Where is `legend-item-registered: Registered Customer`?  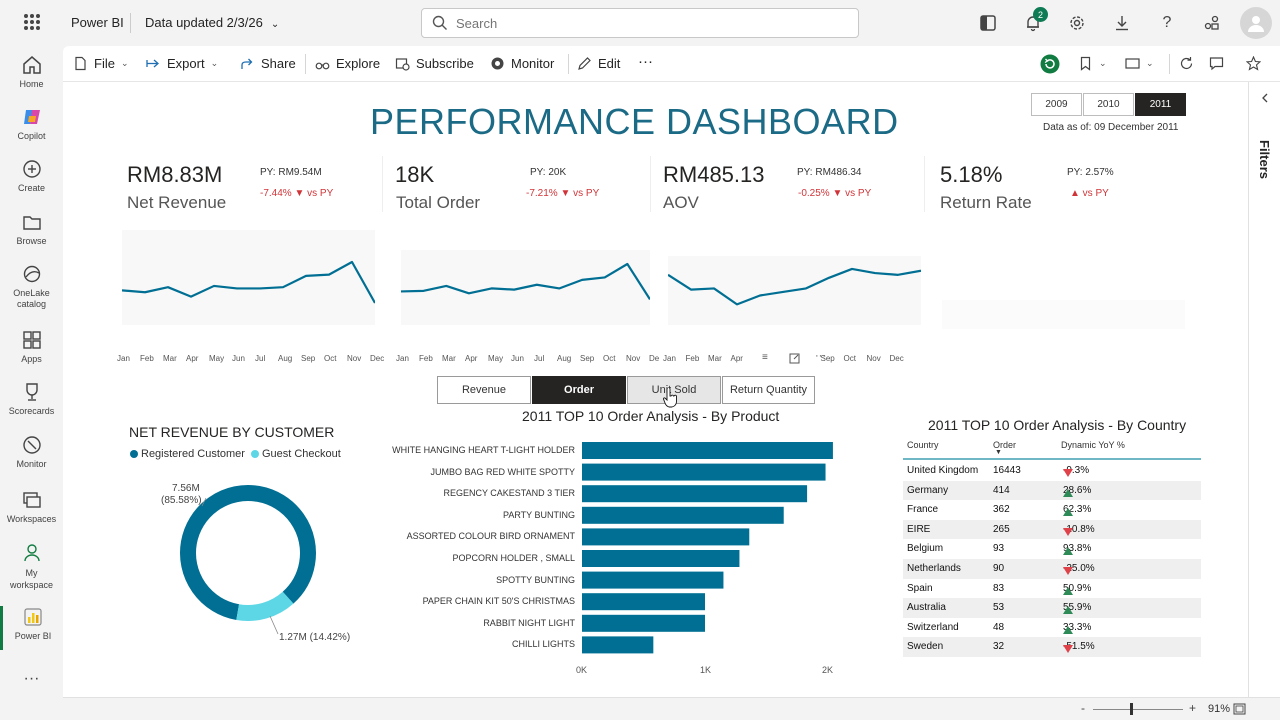 legend-item-registered: Registered Customer is located at coordinates (187, 454).